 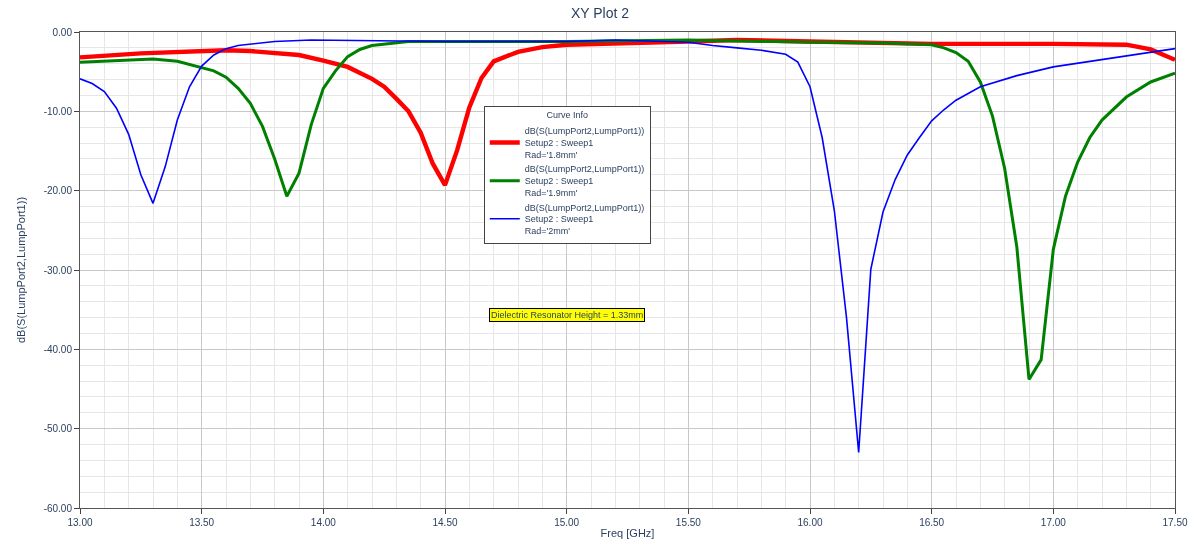 What do you see at coordinates (567, 115) in the screenshot?
I see `legend-title: Curve Info` at bounding box center [567, 115].